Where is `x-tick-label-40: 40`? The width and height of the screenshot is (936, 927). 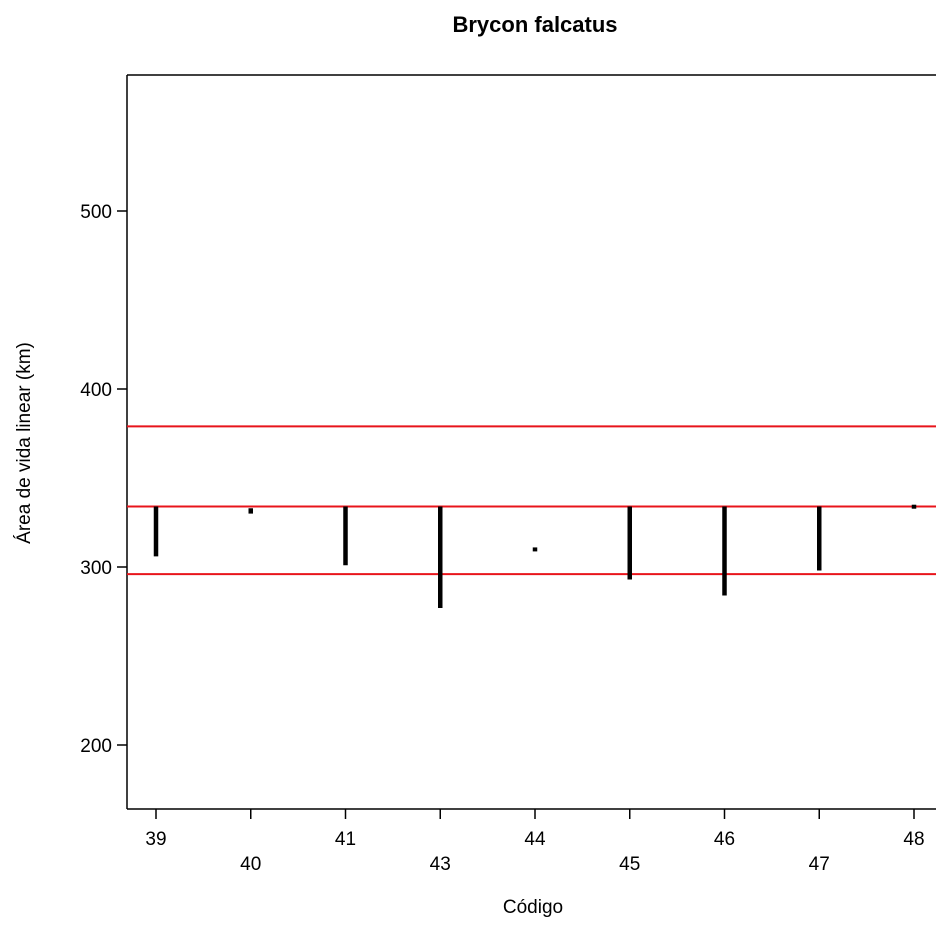
x-tick-label-40: 40 is located at coordinates (250, 864).